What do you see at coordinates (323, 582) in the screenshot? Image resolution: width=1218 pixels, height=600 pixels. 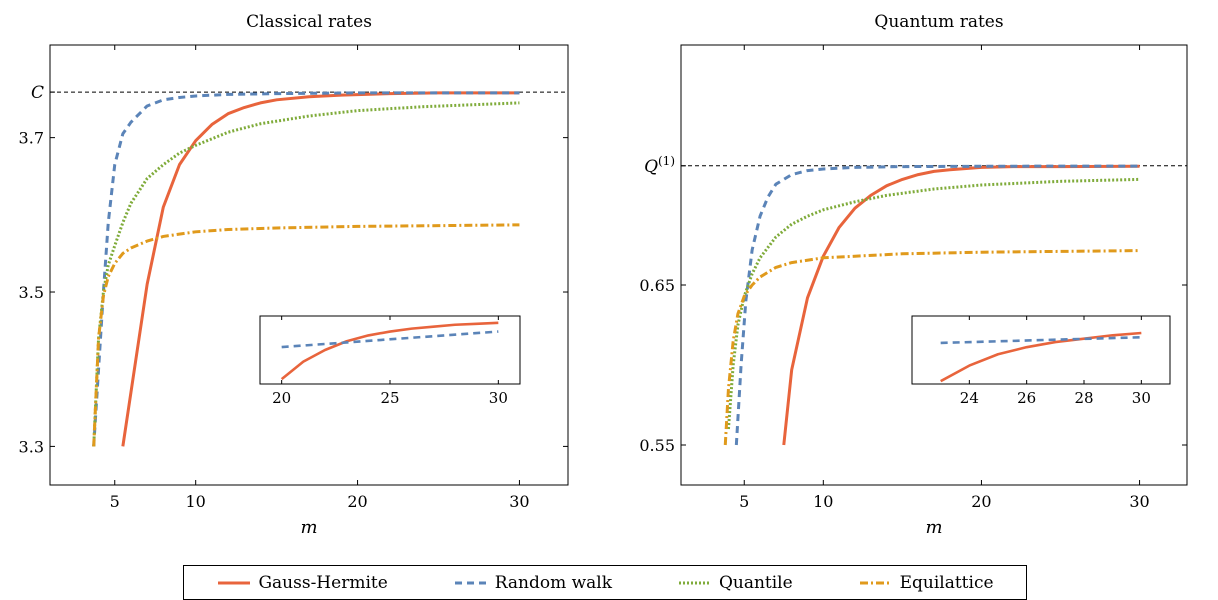 I see `legend-label-gauss-hermite: Gauss-Hermite` at bounding box center [323, 582].